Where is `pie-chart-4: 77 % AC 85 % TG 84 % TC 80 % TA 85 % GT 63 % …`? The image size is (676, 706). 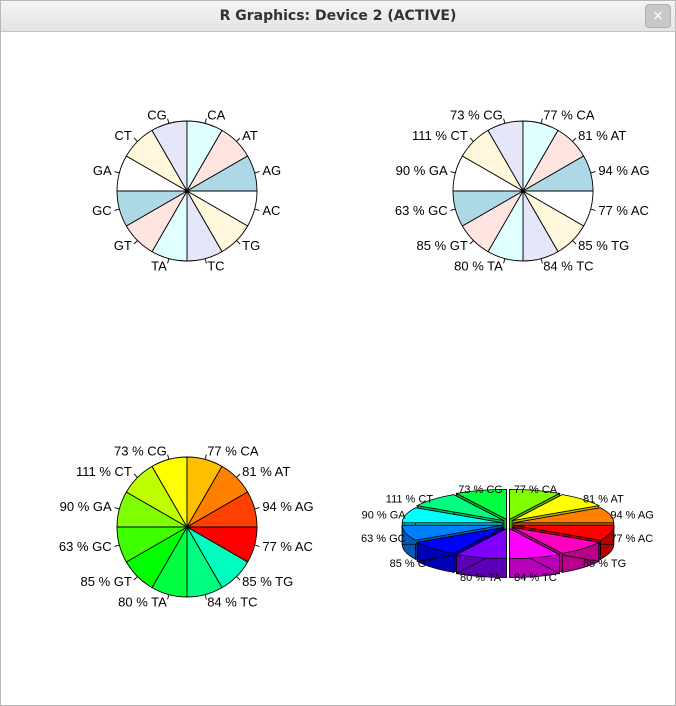 pie-chart-4: 77 % AC 85 % TG 84 % TC 80 % TA 85 % GT 63 % … is located at coordinates (507, 534).